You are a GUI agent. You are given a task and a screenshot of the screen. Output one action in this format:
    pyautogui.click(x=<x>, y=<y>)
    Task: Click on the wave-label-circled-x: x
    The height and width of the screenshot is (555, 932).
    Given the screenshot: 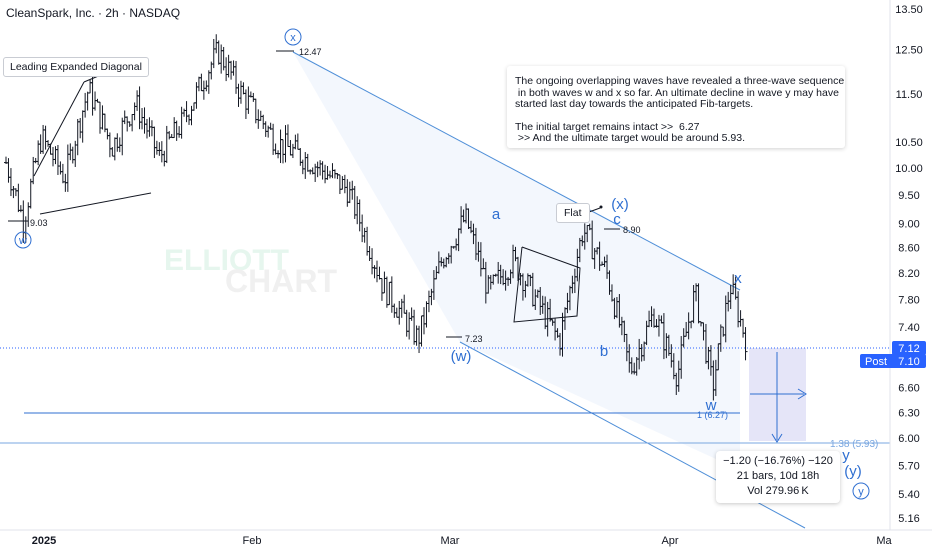 What is the action you would take?
    pyautogui.click(x=293, y=38)
    